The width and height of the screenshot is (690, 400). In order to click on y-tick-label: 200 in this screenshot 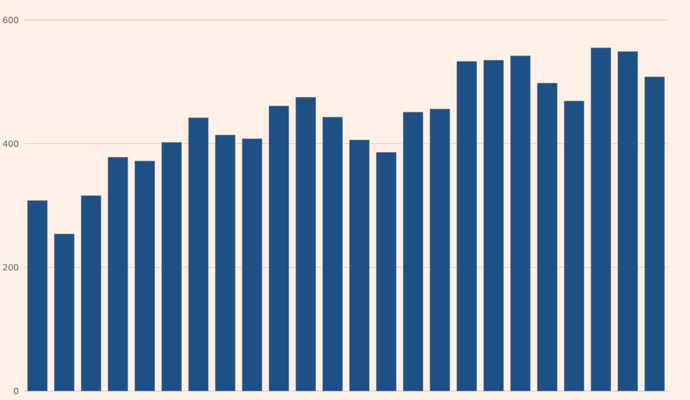, I will do `click(10, 267)`.